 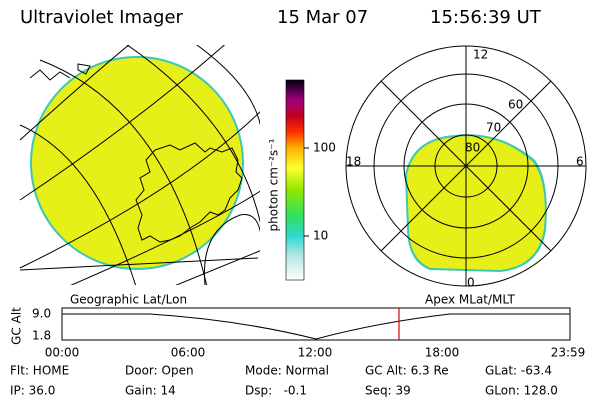 What do you see at coordinates (287, 371) in the screenshot?
I see `info-field: Mode: Normal` at bounding box center [287, 371].